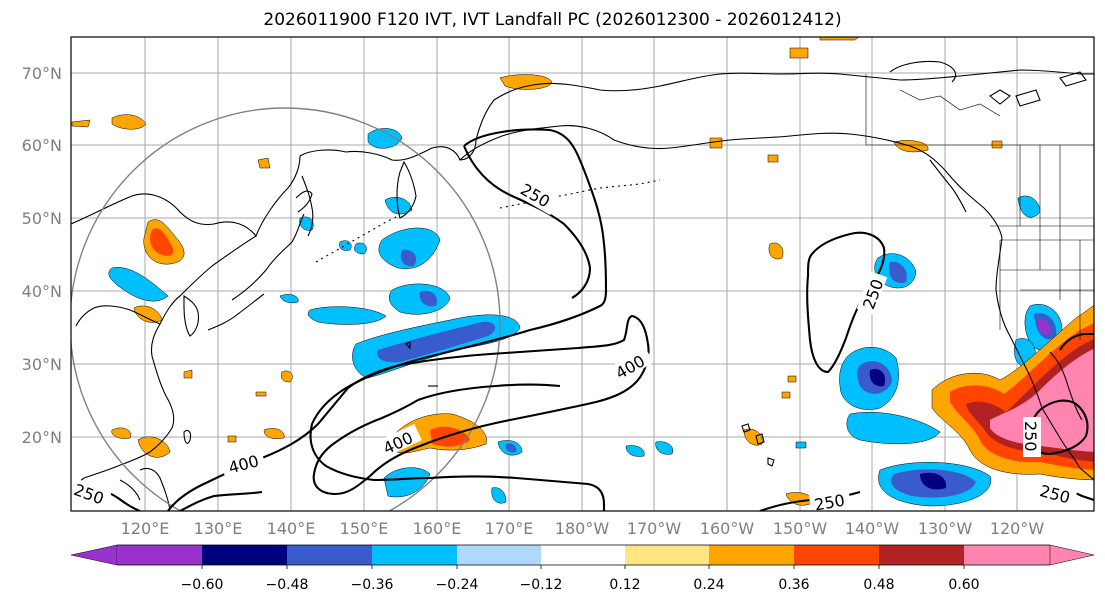 Image resolution: width=1105 pixels, height=604 pixels. I want to click on lat-label: 50°N, so click(42, 218).